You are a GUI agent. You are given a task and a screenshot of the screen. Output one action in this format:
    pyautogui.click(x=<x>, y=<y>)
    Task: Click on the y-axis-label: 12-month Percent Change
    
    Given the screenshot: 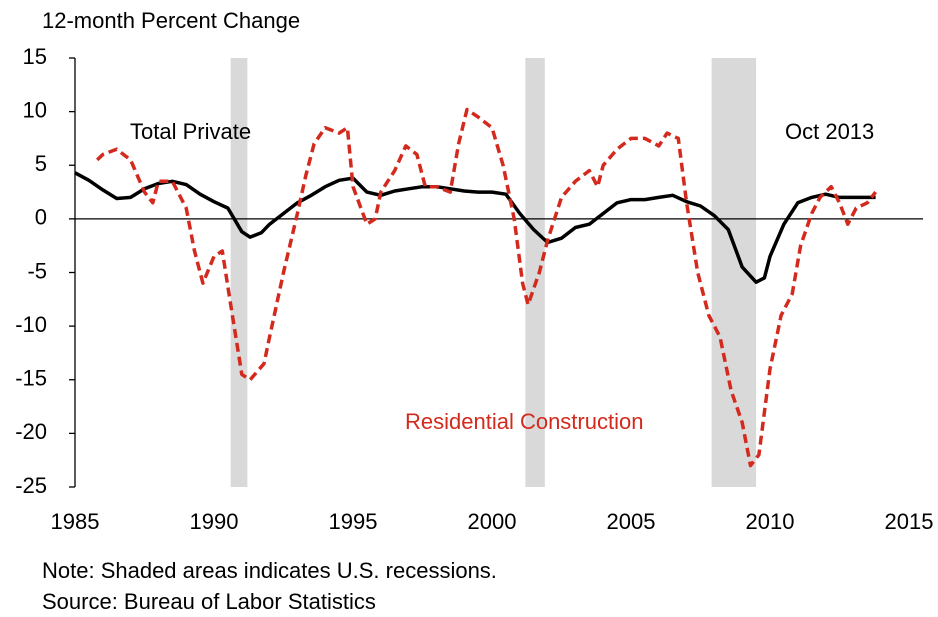 What is the action you would take?
    pyautogui.click(x=171, y=20)
    